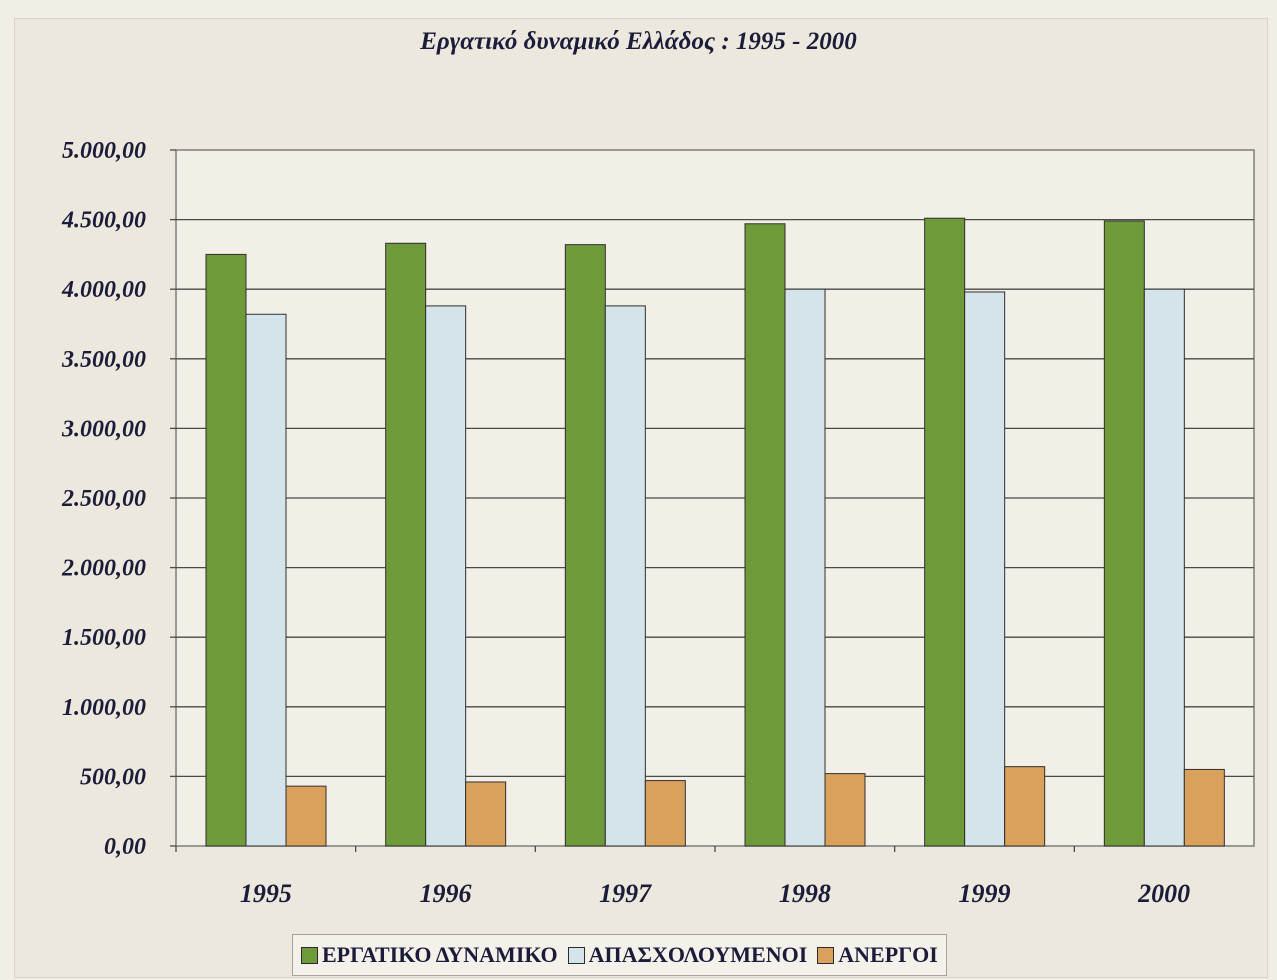  Describe the element at coordinates (103, 221) in the screenshot. I see `y-tick-label: 4.500,00` at that location.